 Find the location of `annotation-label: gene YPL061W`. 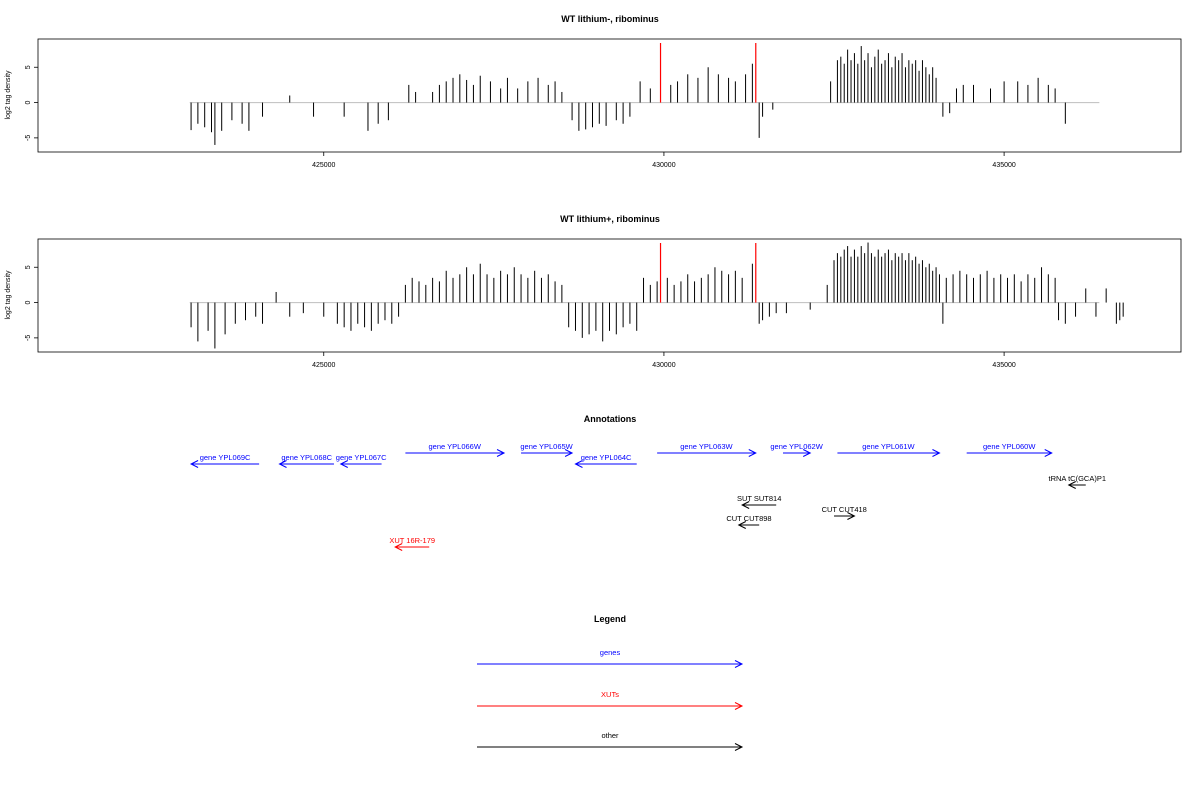

annotation-label: gene YPL061W is located at coordinates (888, 446).